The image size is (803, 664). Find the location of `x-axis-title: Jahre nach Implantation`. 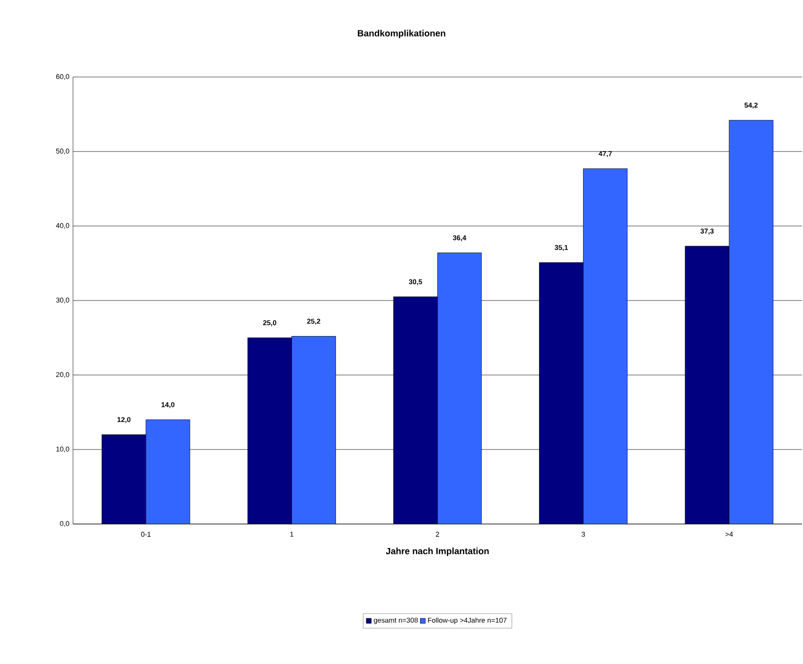

x-axis-title: Jahre nach Implantation is located at coordinates (437, 552).